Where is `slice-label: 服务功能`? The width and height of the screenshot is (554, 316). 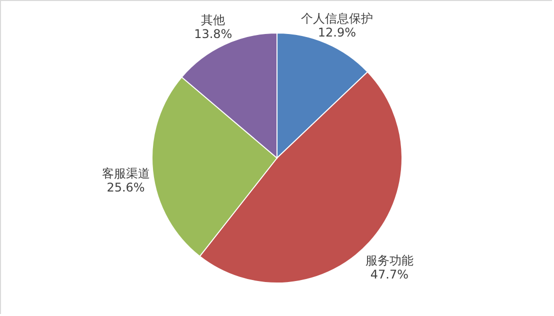 slice-label: 服务功能 is located at coordinates (389, 260).